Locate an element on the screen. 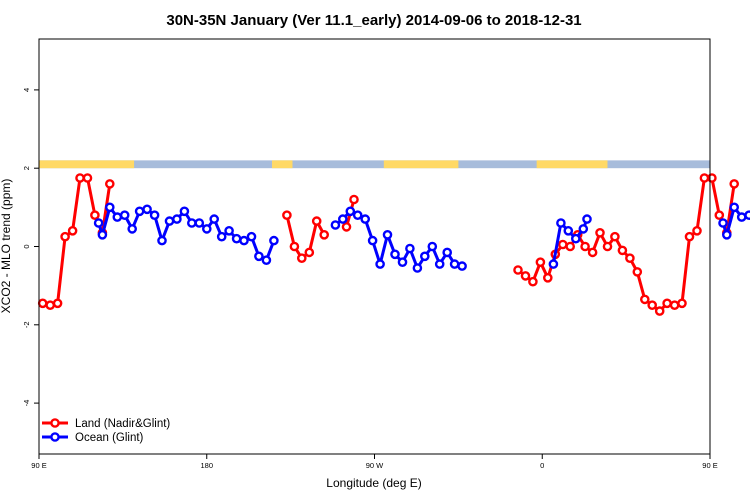 The height and width of the screenshot is (500, 750). x-tick-label: 0 is located at coordinates (542, 465).